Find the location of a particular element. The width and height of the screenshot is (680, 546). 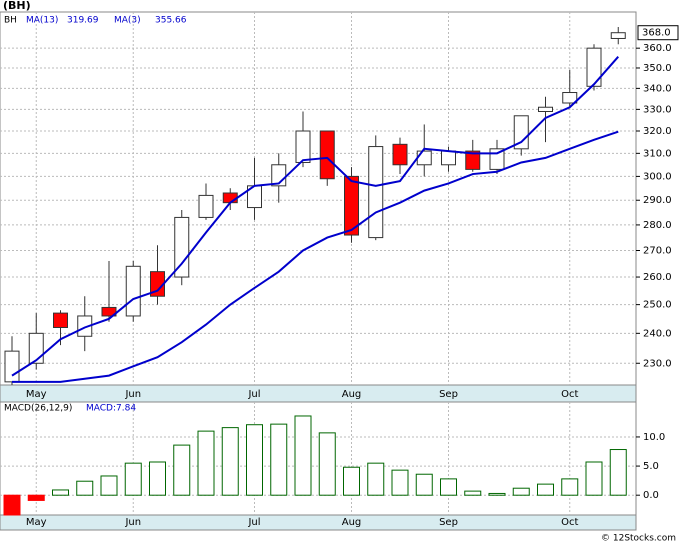

y-tick-label: 0.0 is located at coordinates (651, 495).